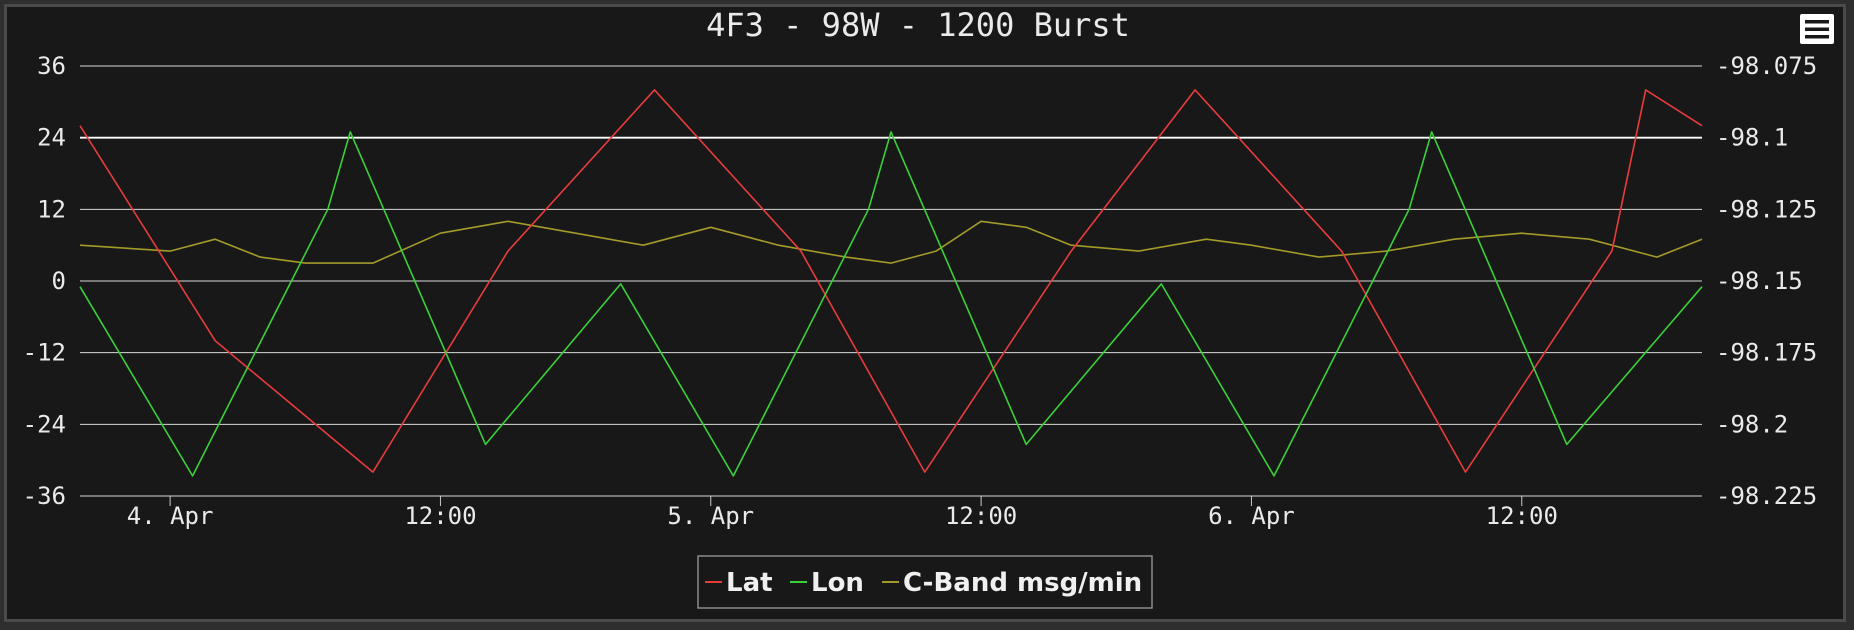  Describe the element at coordinates (842, 513) in the screenshot. I see `x-axis: 4. Apr 12:00 5. Apr 12:00 6. Apr 12:00` at that location.